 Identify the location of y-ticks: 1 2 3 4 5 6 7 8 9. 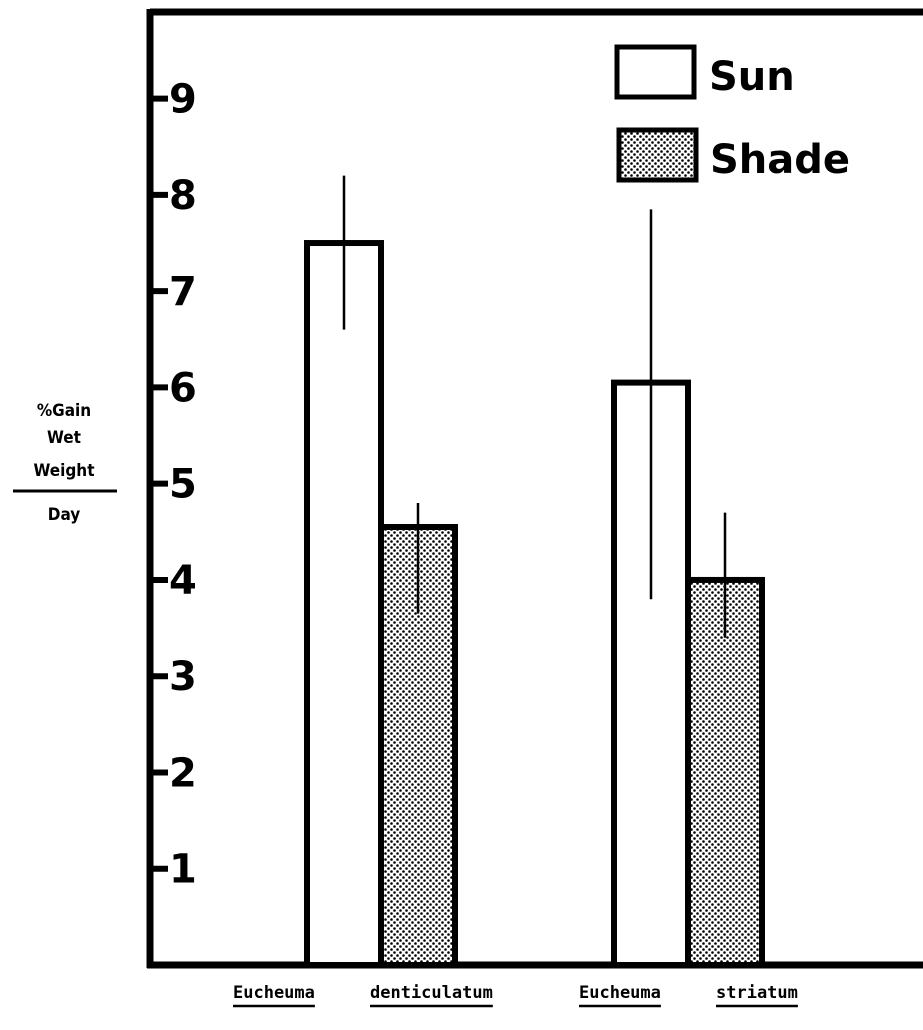
(173, 485).